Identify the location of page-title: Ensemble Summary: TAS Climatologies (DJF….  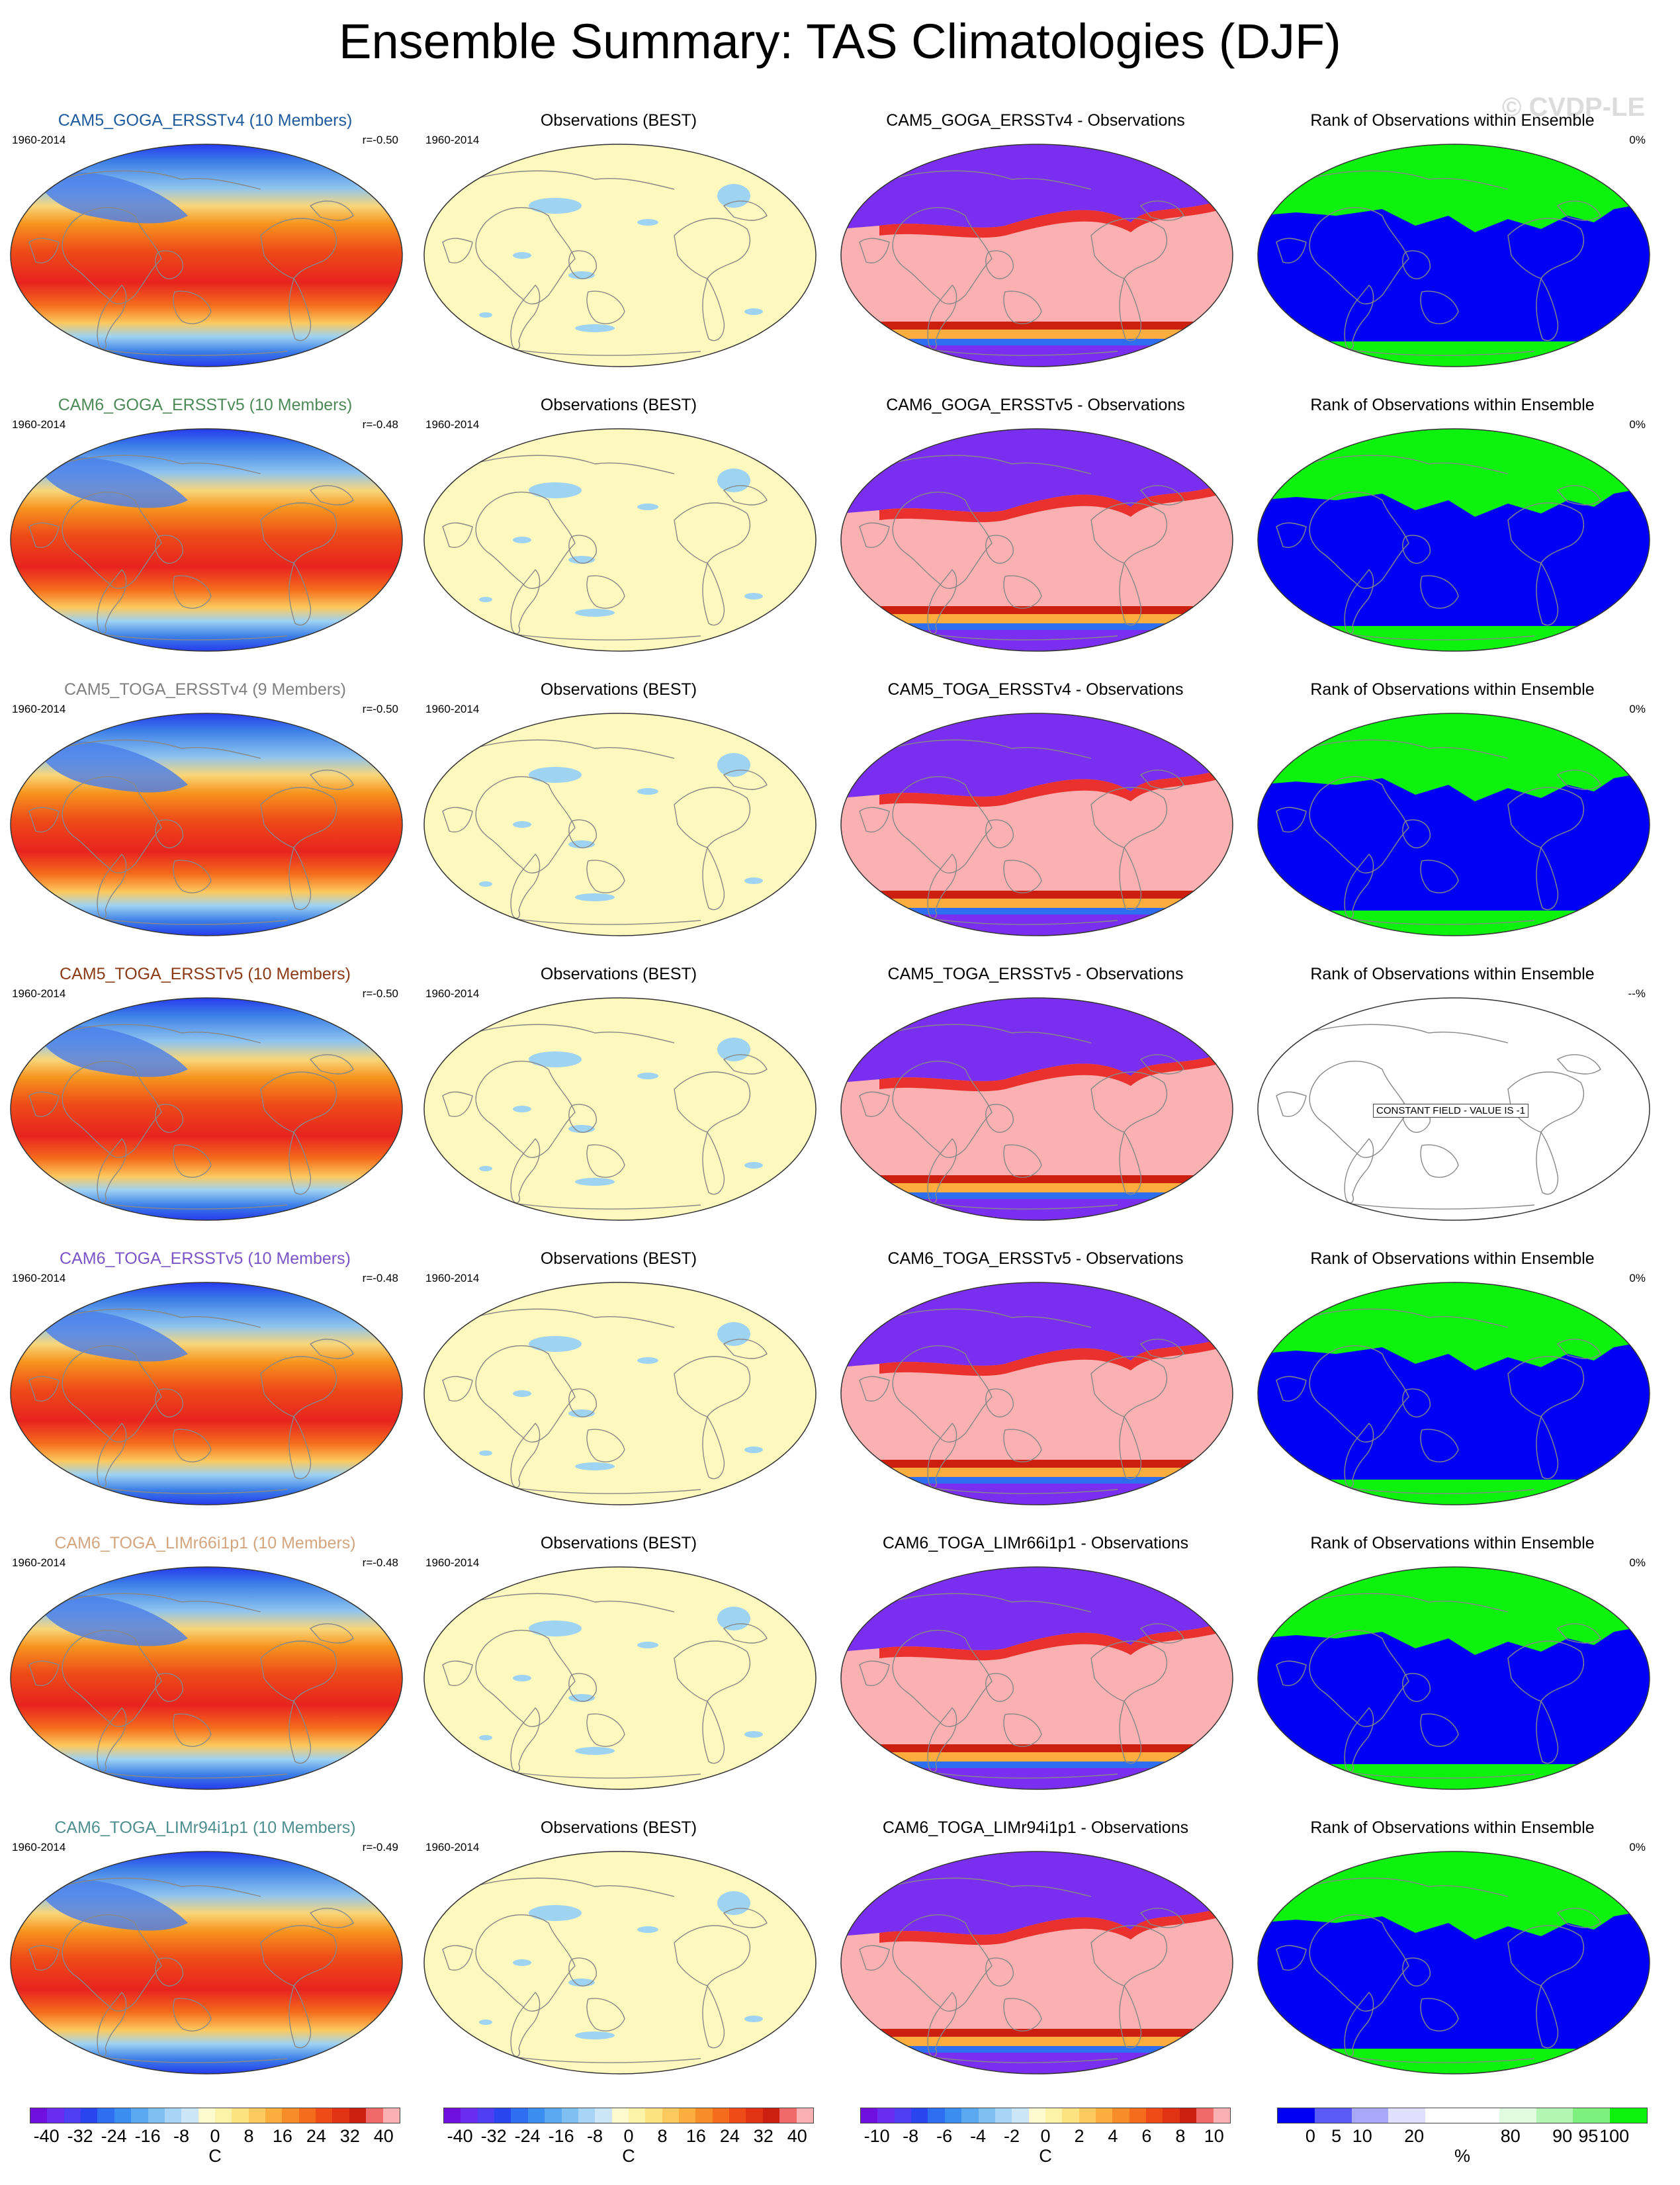
(840, 41).